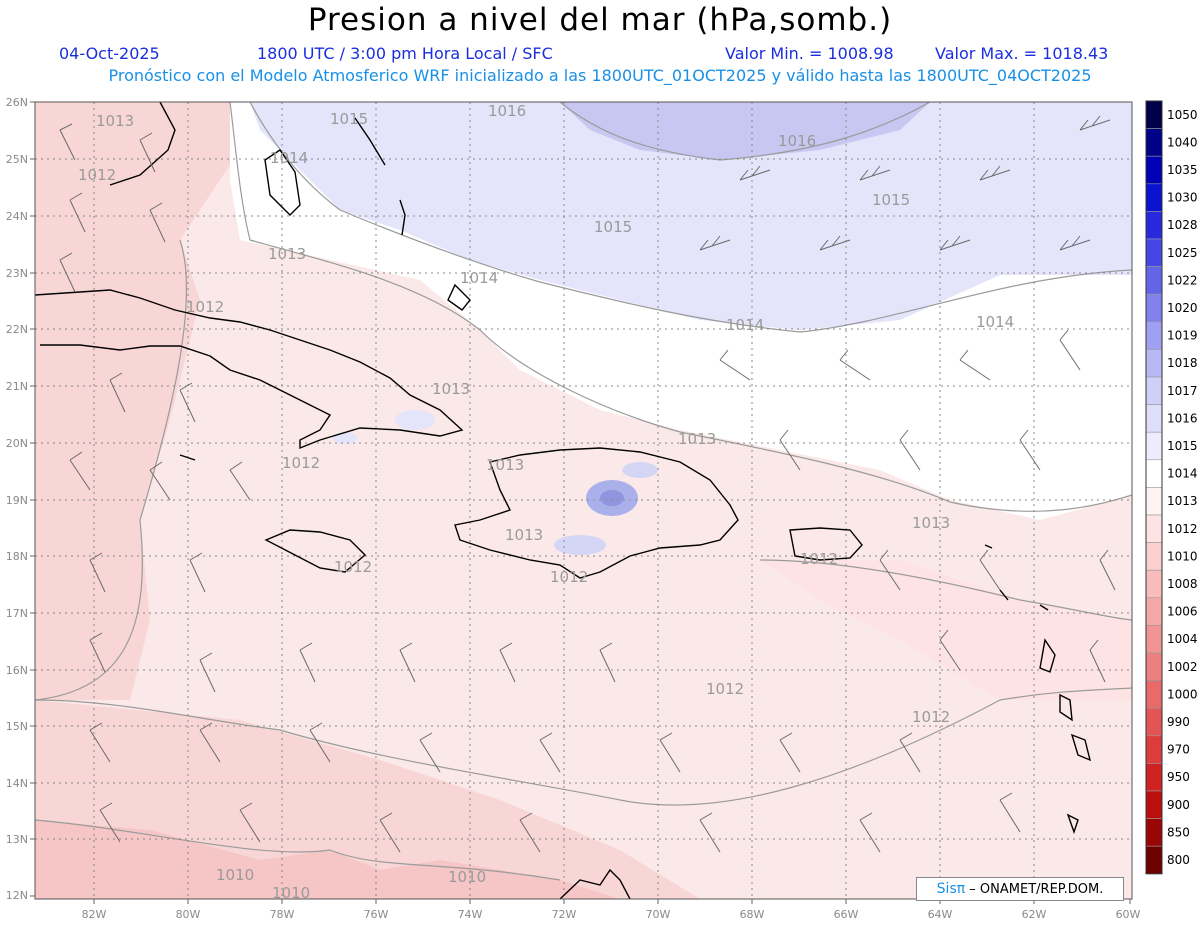  I want to click on legend-label: 1004, so click(1182, 639).